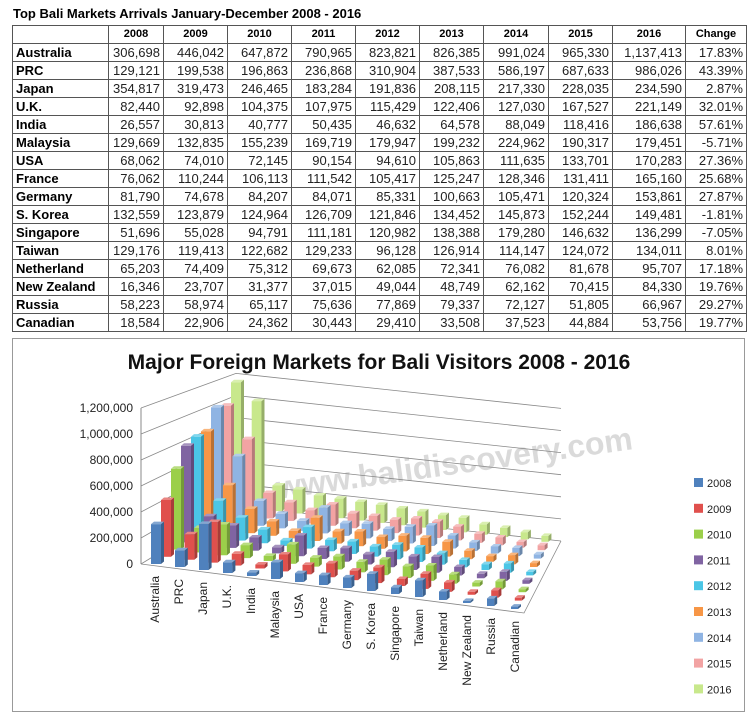  I want to click on bar-malaysia-2008, so click(277, 569).